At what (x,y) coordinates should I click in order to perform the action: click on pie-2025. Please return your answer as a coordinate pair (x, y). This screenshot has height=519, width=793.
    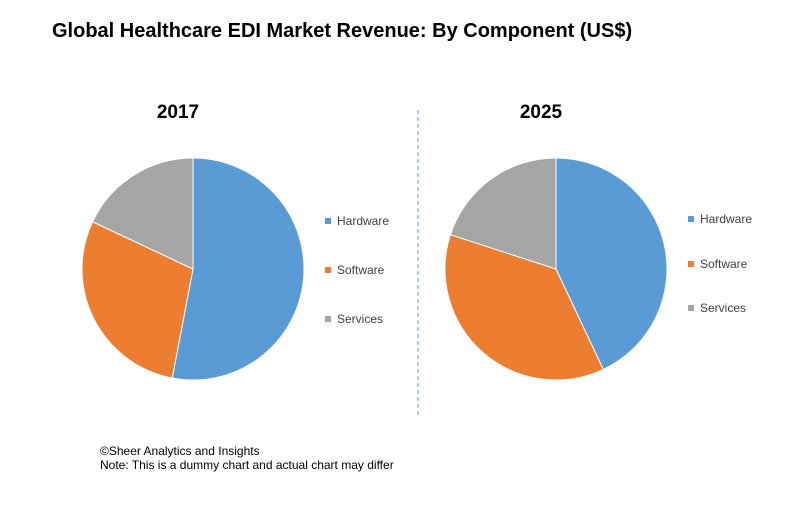
    Looking at the image, I should click on (556, 269).